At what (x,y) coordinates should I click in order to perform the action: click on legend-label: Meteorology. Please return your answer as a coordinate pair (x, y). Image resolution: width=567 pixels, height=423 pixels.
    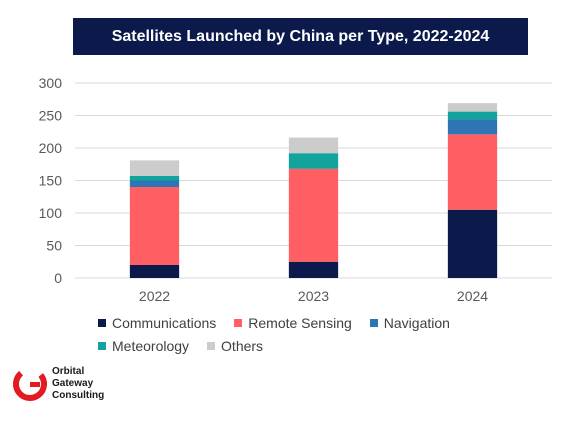
    Looking at the image, I should click on (151, 345).